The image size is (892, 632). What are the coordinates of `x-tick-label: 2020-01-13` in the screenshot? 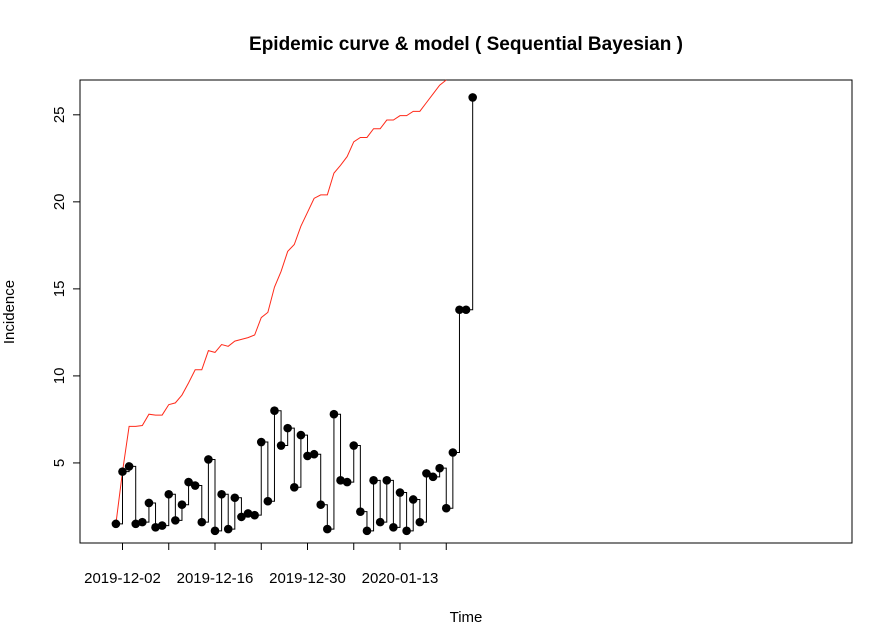 It's located at (400, 578).